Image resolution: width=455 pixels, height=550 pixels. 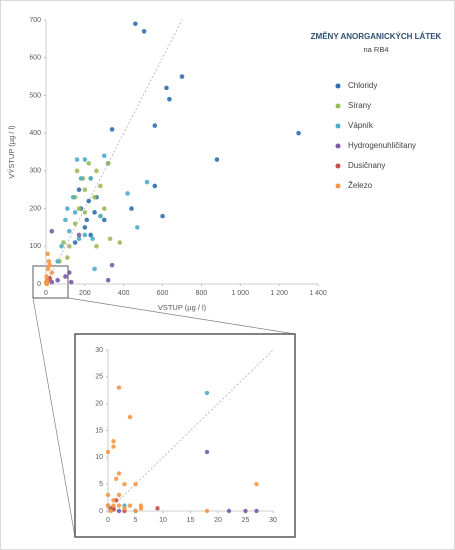 I want to click on zoom-connector, so click(x=54, y=417).